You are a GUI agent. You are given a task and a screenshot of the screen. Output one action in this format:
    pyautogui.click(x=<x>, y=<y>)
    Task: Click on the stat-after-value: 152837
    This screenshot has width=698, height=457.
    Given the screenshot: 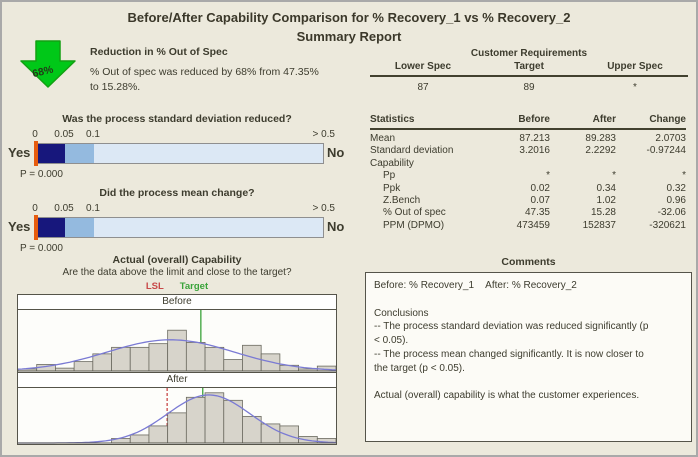 What is the action you would take?
    pyautogui.click(x=599, y=225)
    